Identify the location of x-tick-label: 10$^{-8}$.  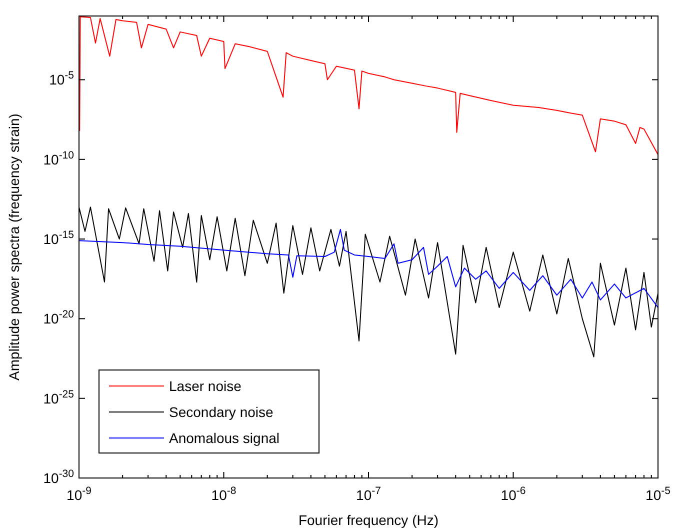
(223, 494).